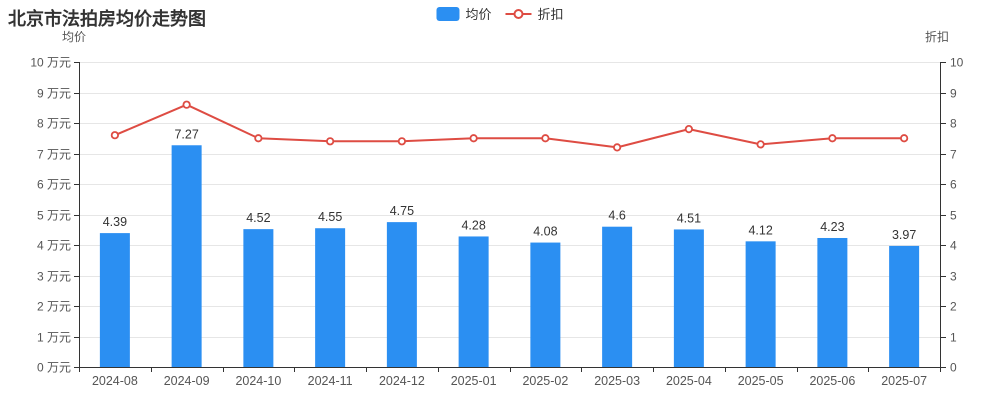  What do you see at coordinates (904, 235) in the screenshot?
I see `bar-value-label: 3.97` at bounding box center [904, 235].